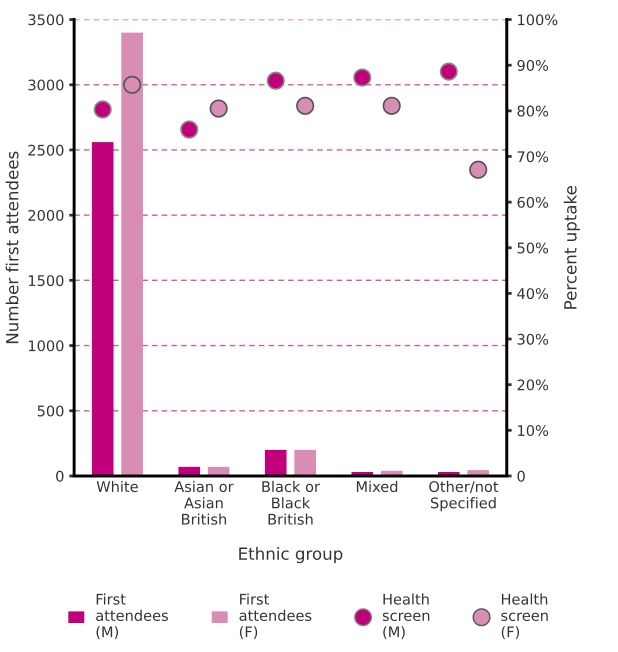  What do you see at coordinates (533, 248) in the screenshot?
I see `y2-tick-label: 50%` at bounding box center [533, 248].